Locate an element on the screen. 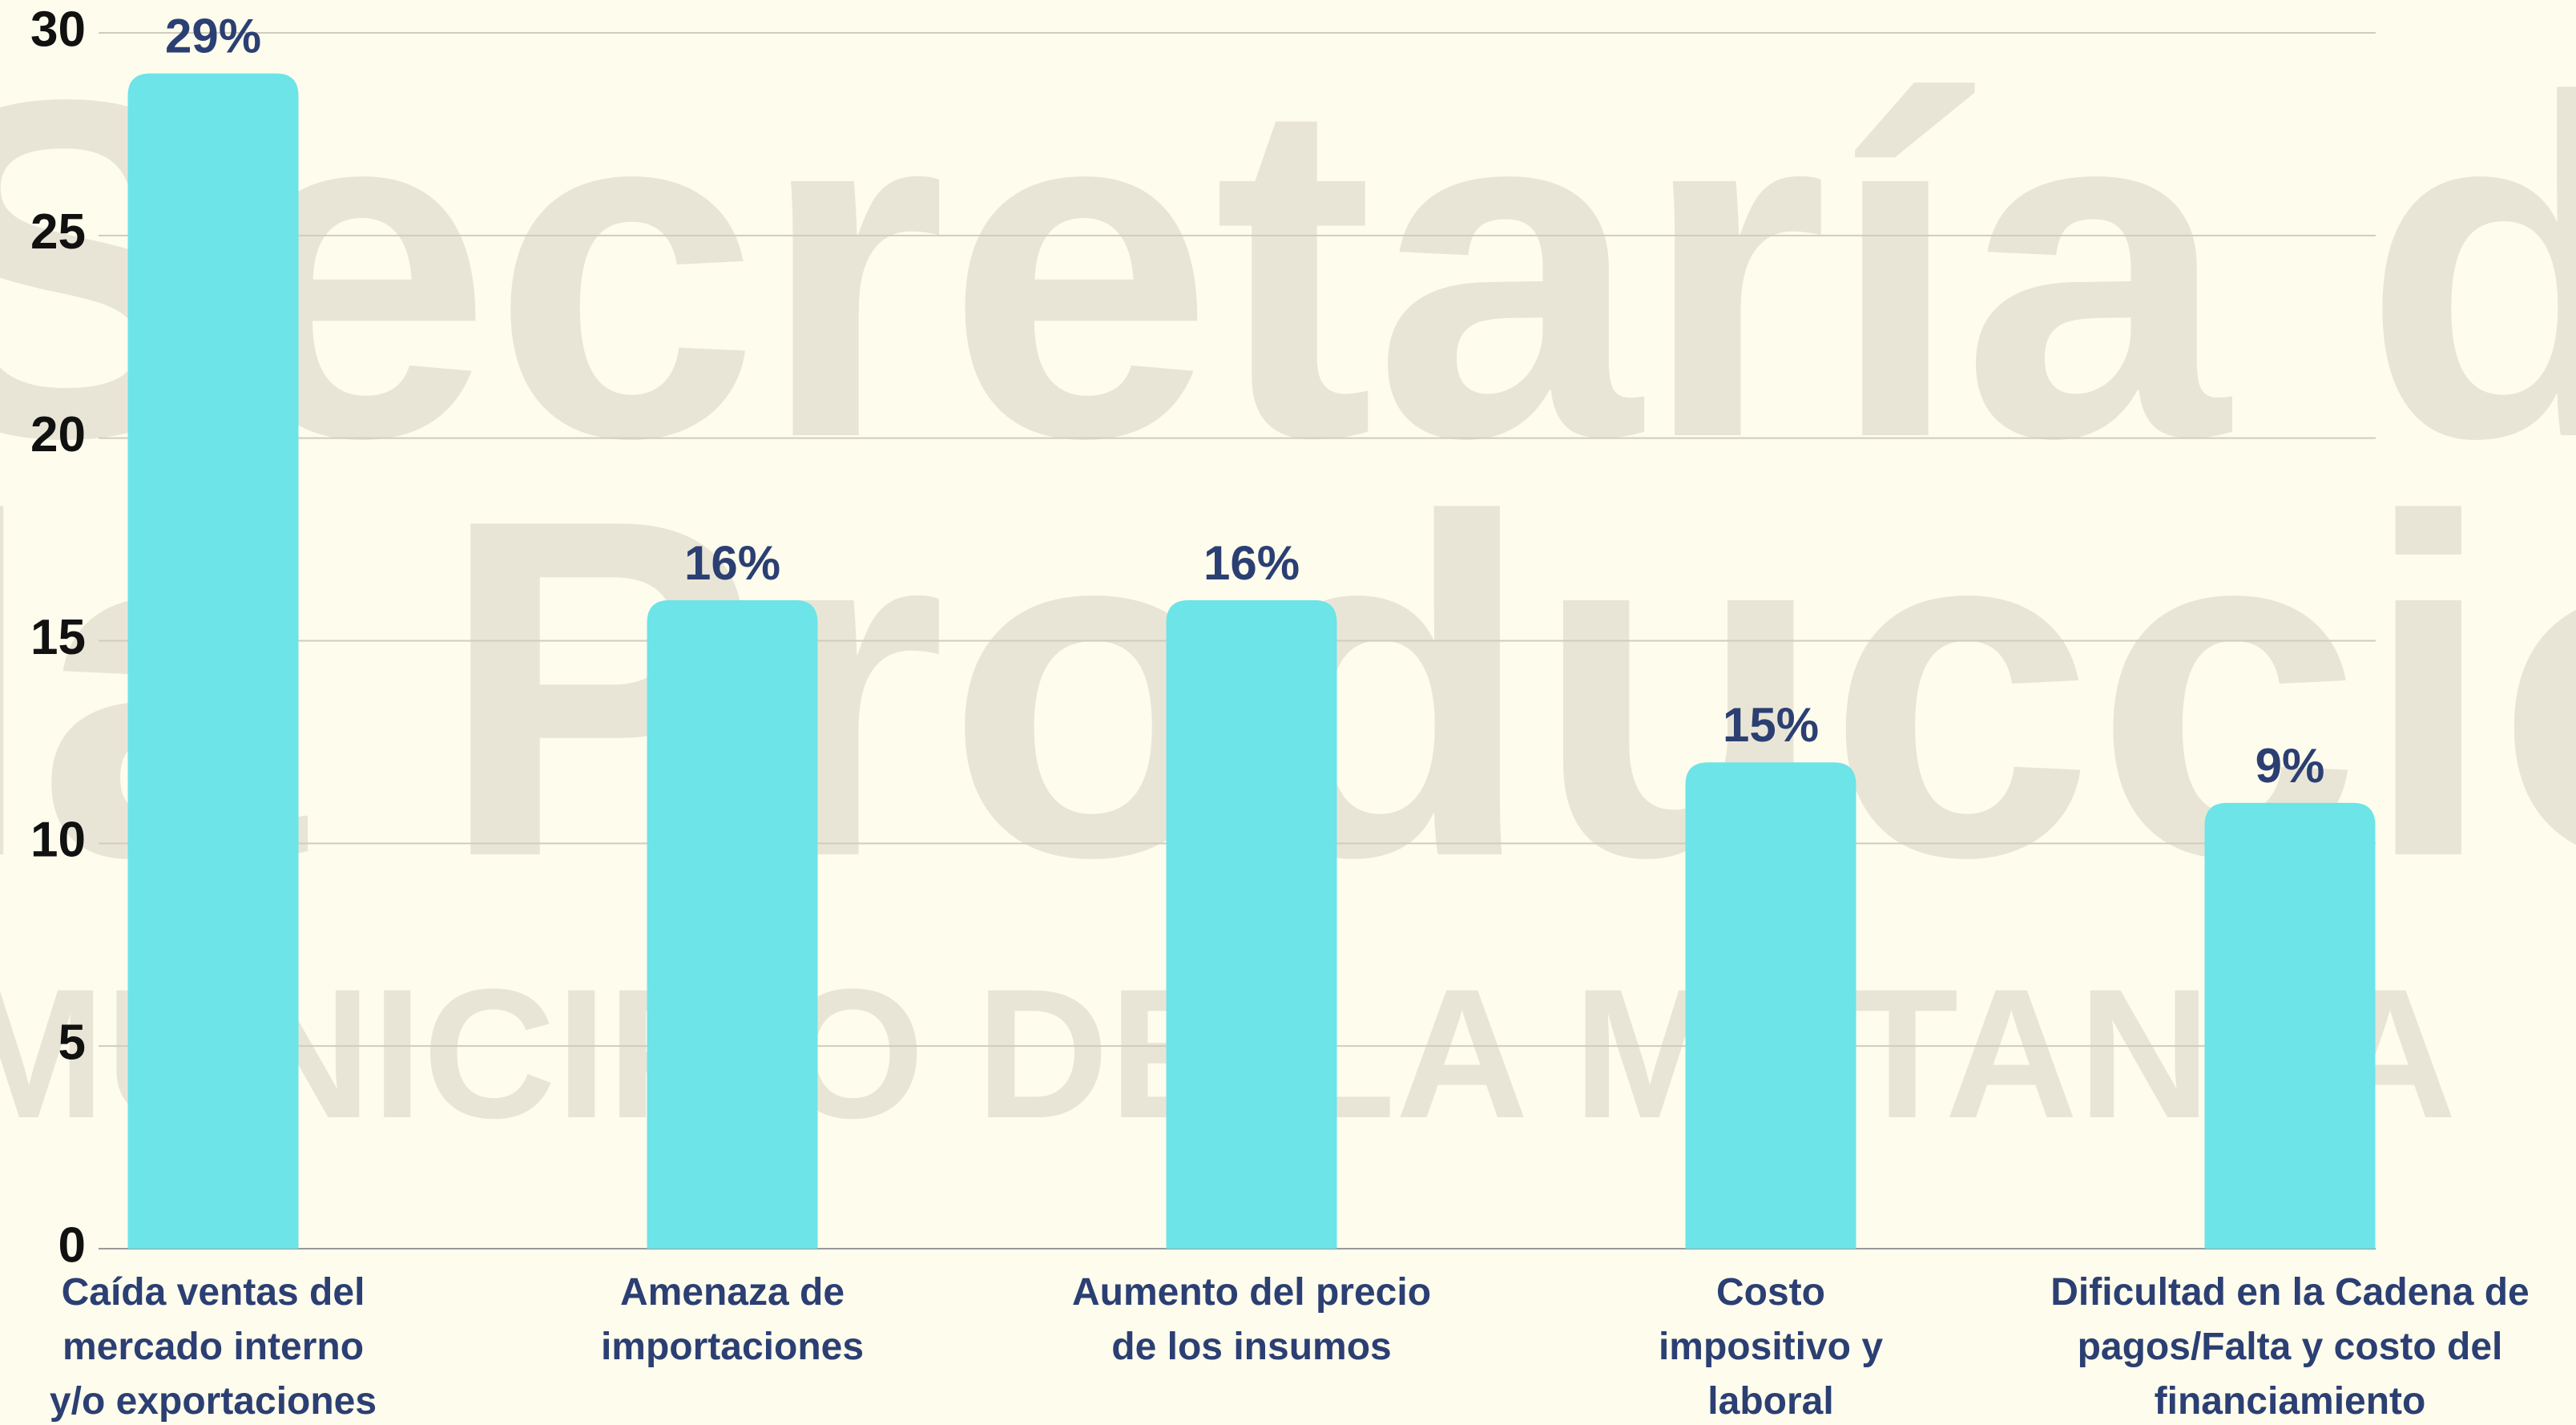 This screenshot has width=2576, height=1425. y-tick-label: 30 is located at coordinates (58, 29).